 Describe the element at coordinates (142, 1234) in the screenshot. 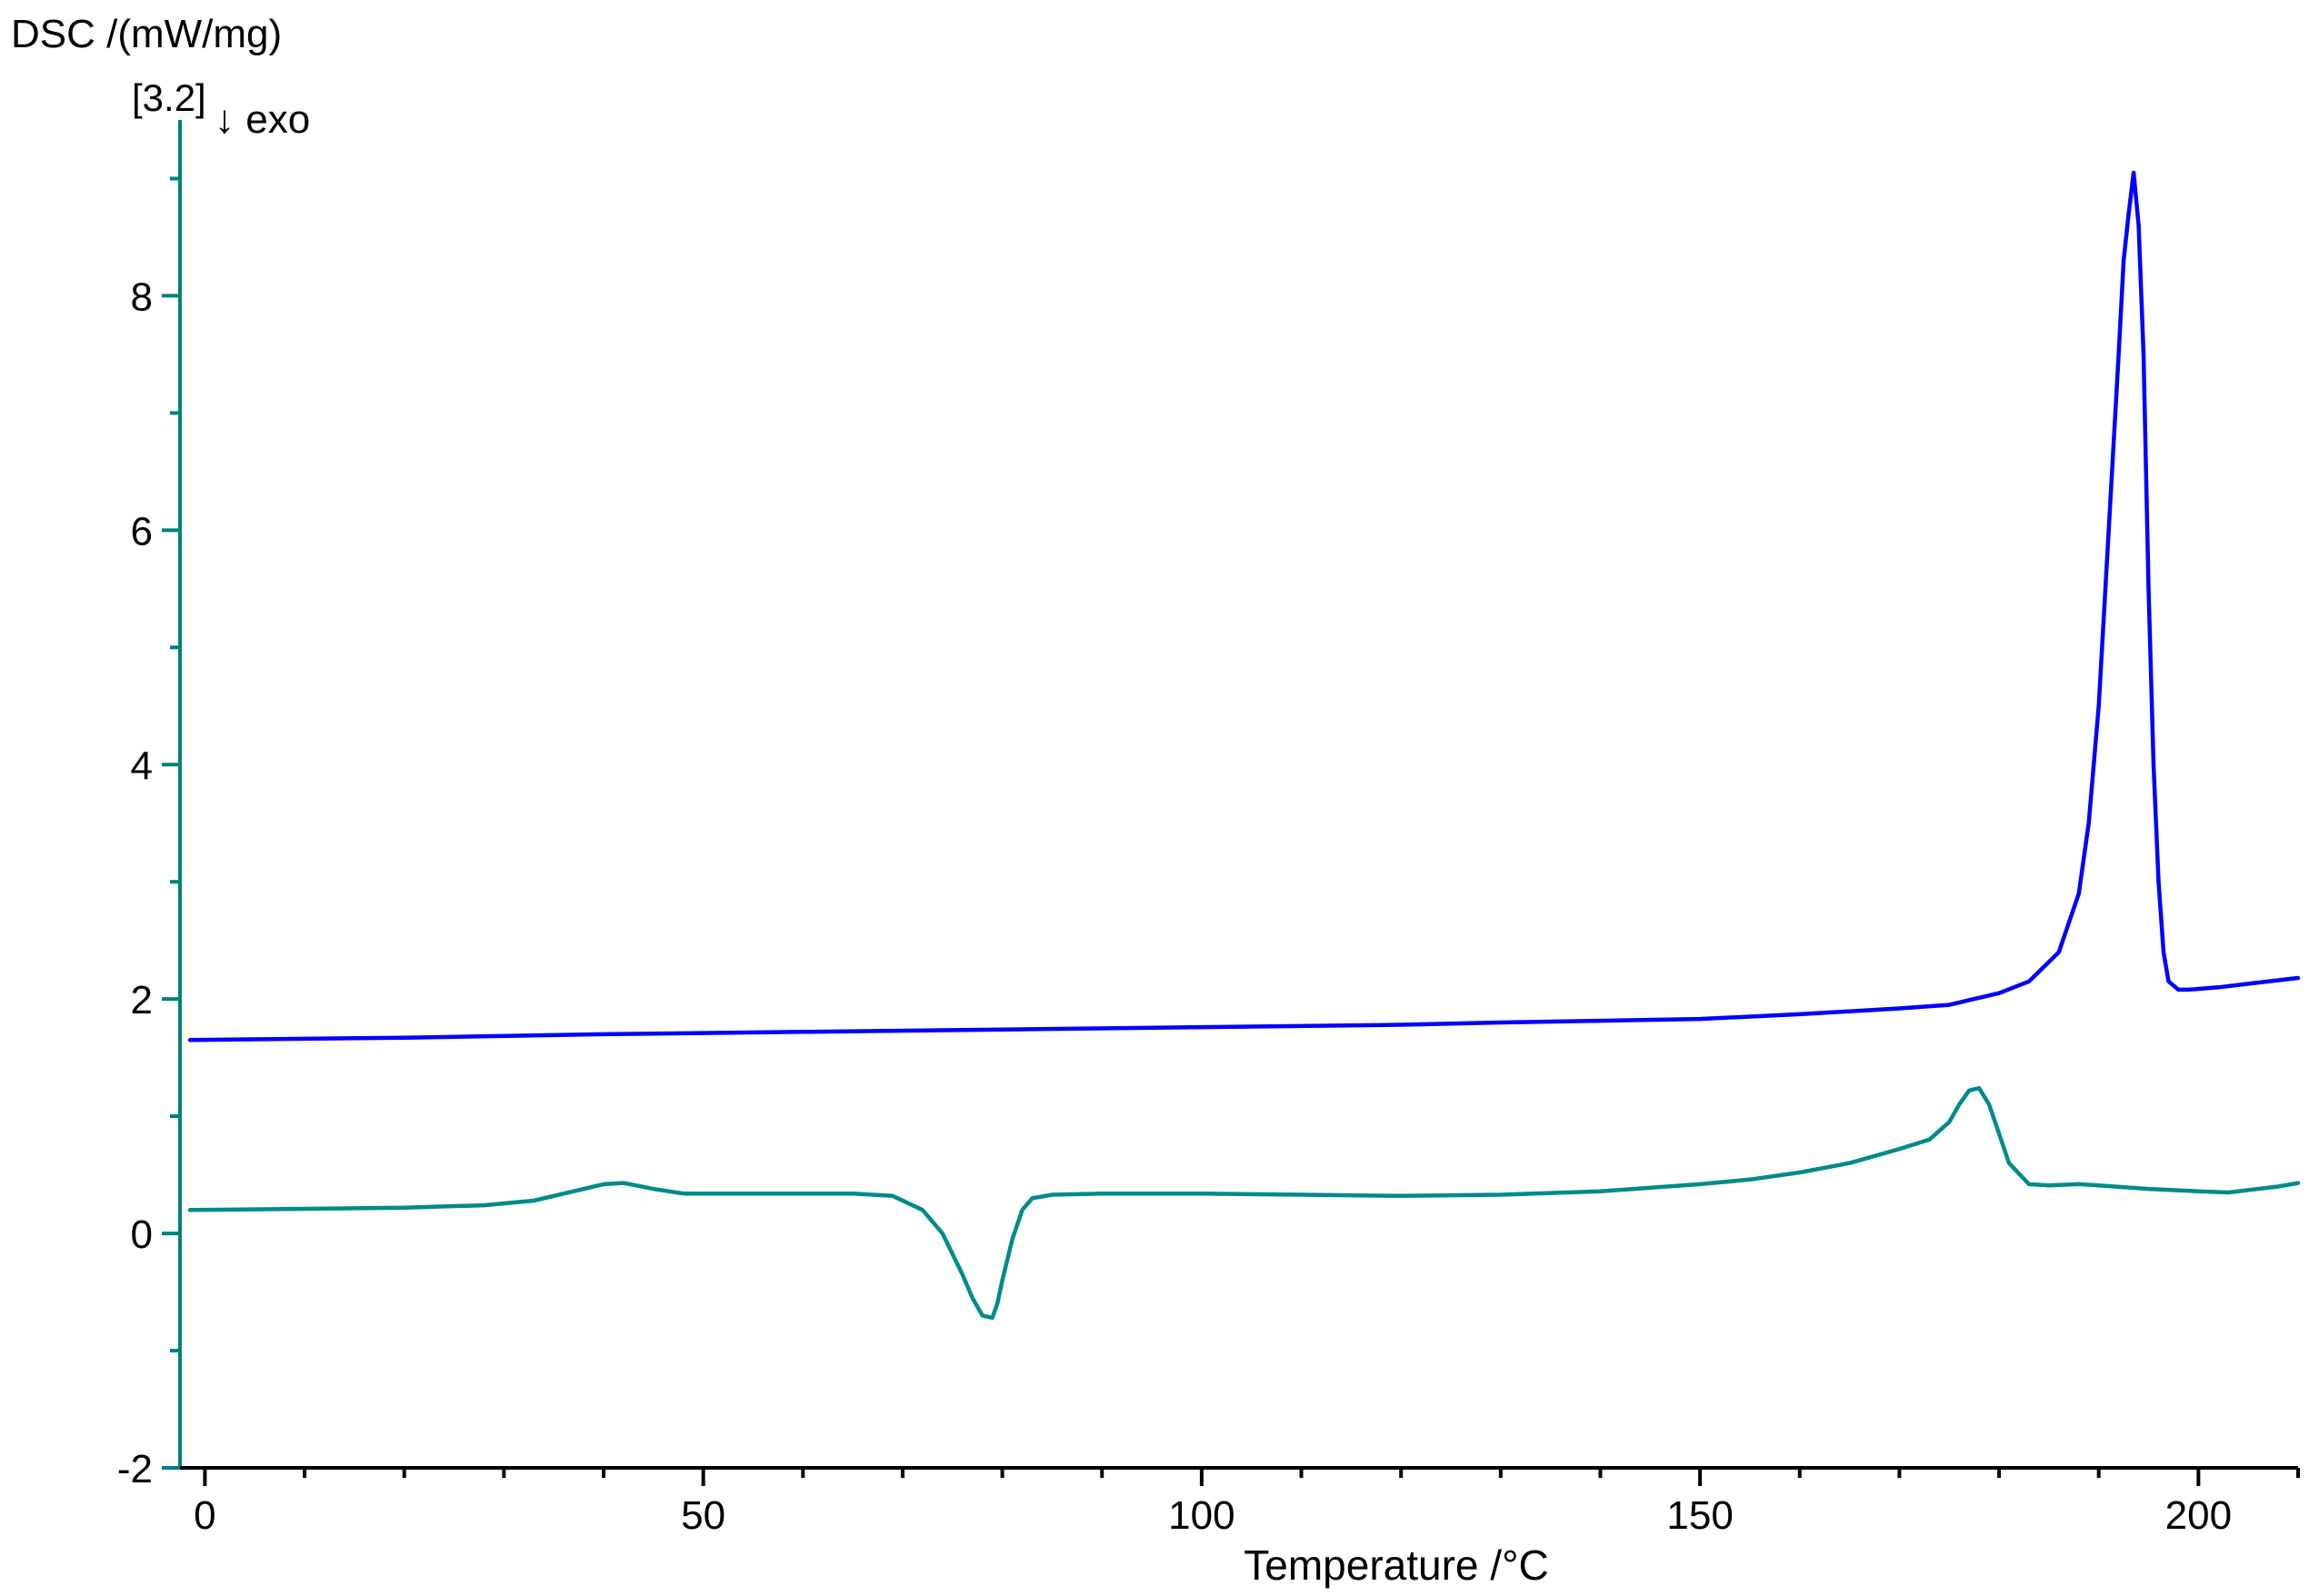

I see `y-tick-label: 0` at that location.